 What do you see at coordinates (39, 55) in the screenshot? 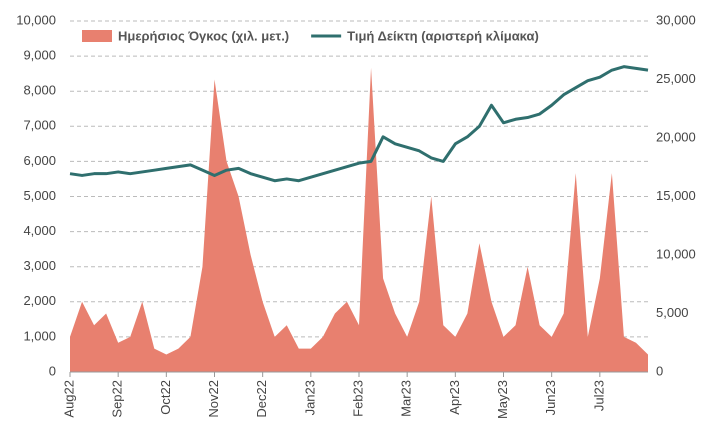
I see `y-tick-label: 9,000` at bounding box center [39, 55].